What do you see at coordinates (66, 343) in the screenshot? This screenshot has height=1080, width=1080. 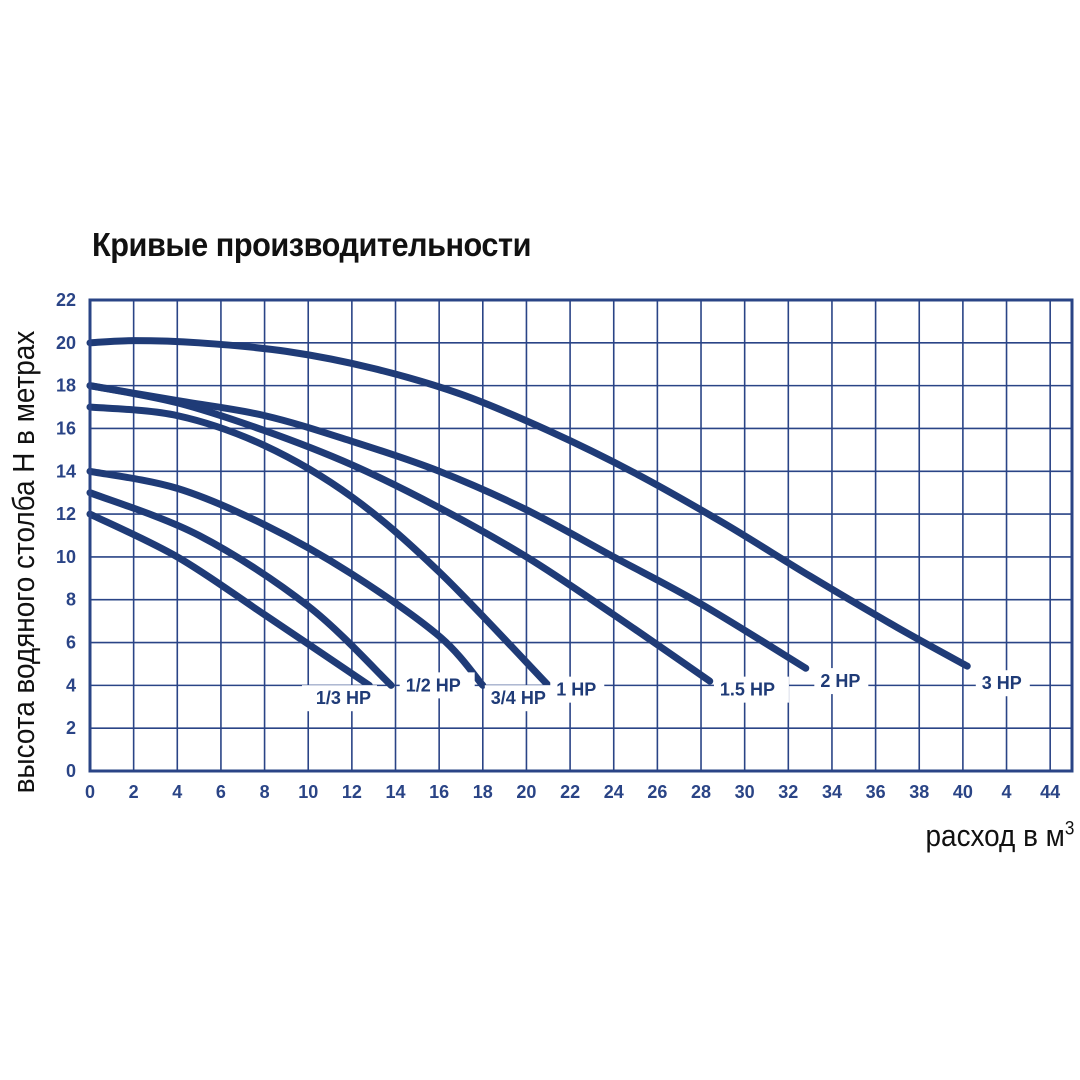 I see `y-tick-label: 20` at bounding box center [66, 343].